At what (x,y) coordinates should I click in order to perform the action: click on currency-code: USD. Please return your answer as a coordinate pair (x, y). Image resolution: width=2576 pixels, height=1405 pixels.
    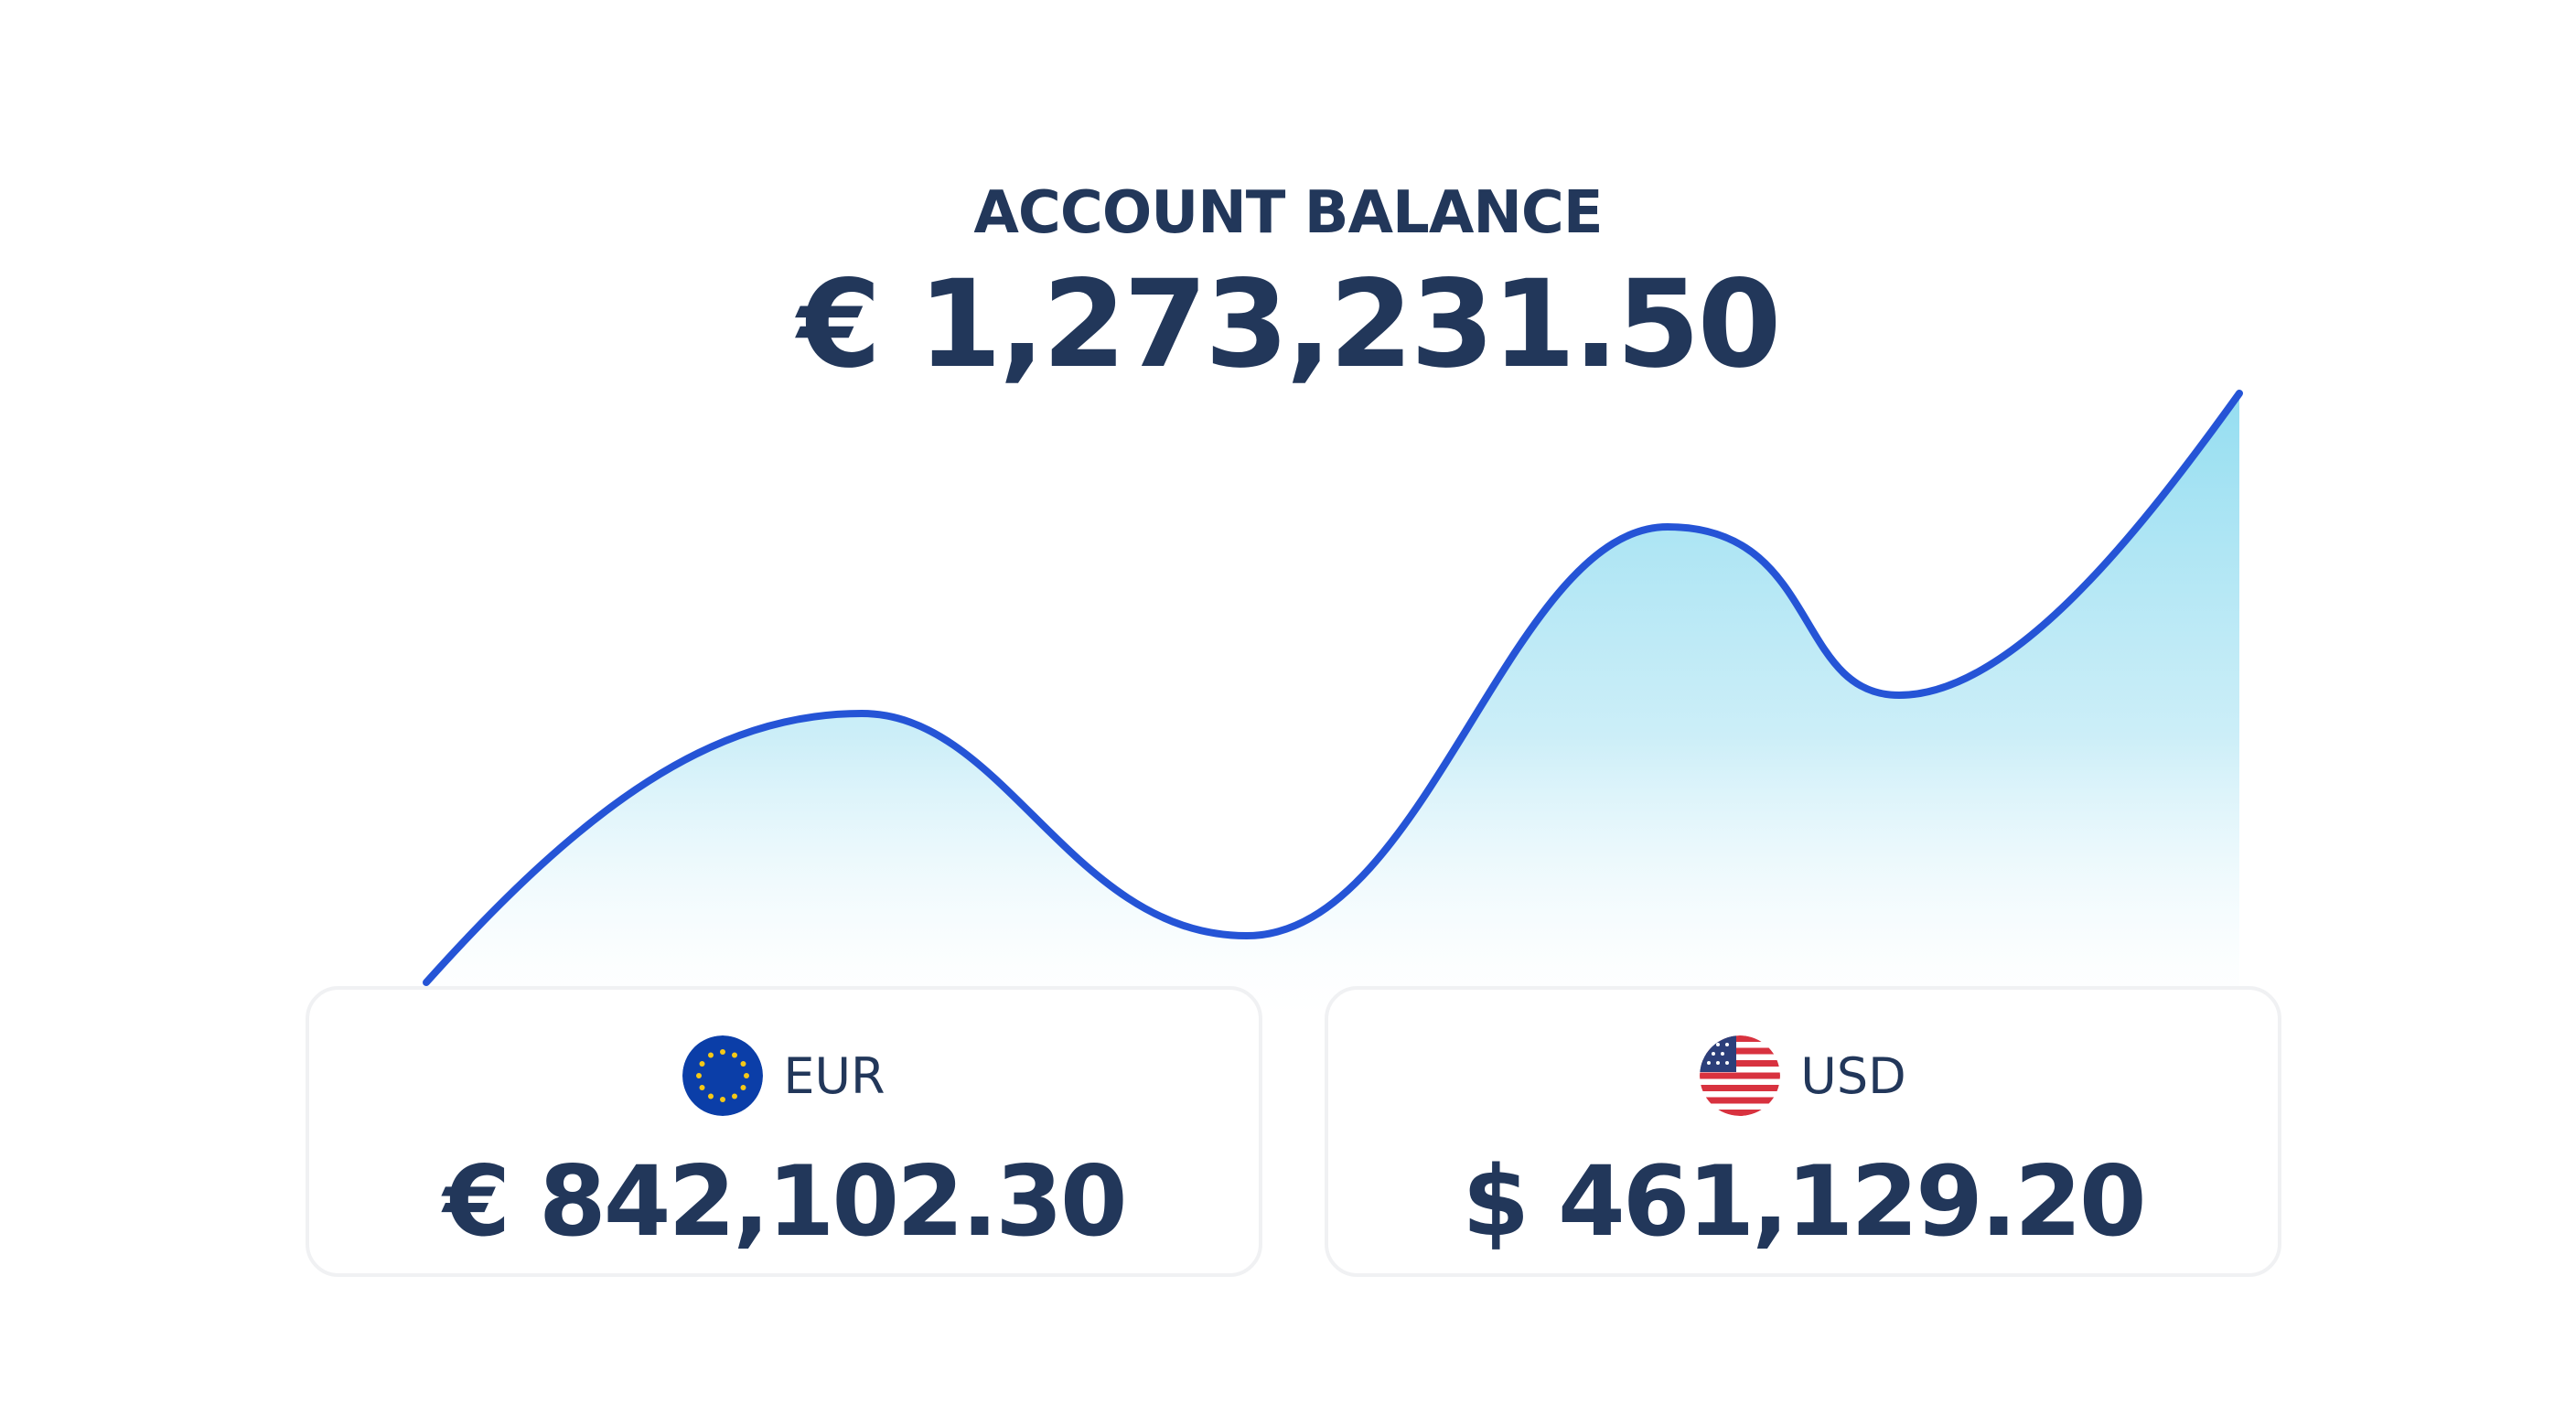
    Looking at the image, I should click on (1853, 1075).